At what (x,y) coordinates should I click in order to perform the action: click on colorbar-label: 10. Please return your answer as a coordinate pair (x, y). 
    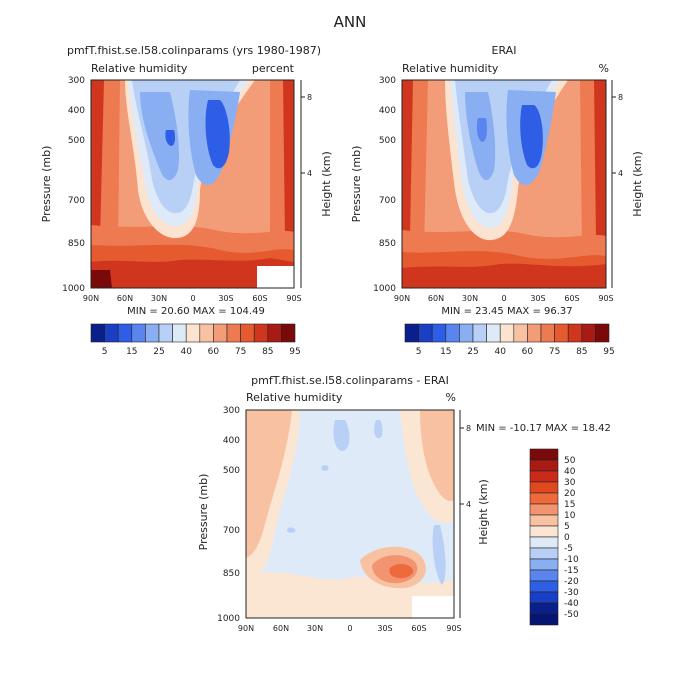
    Looking at the image, I should click on (570, 516).